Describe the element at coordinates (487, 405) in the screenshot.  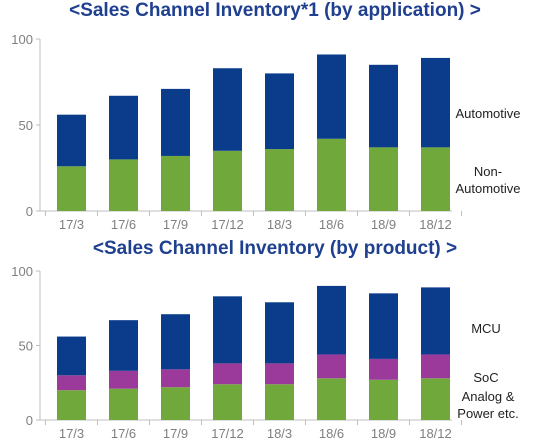
I see `series-label: Analog & Power etc.` at that location.